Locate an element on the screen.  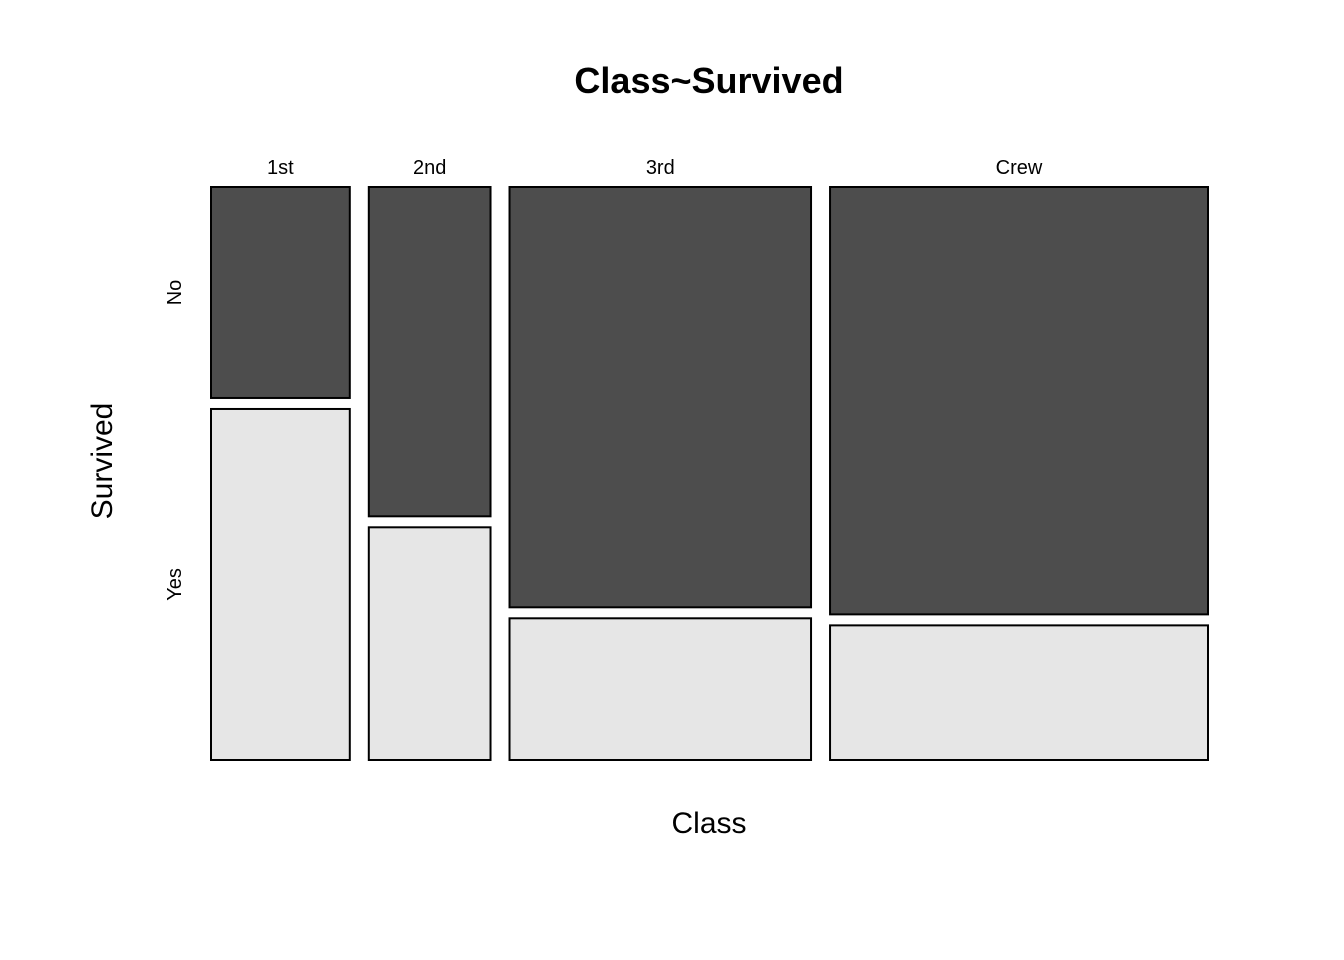
tile-2nd-yes is located at coordinates (429, 643).